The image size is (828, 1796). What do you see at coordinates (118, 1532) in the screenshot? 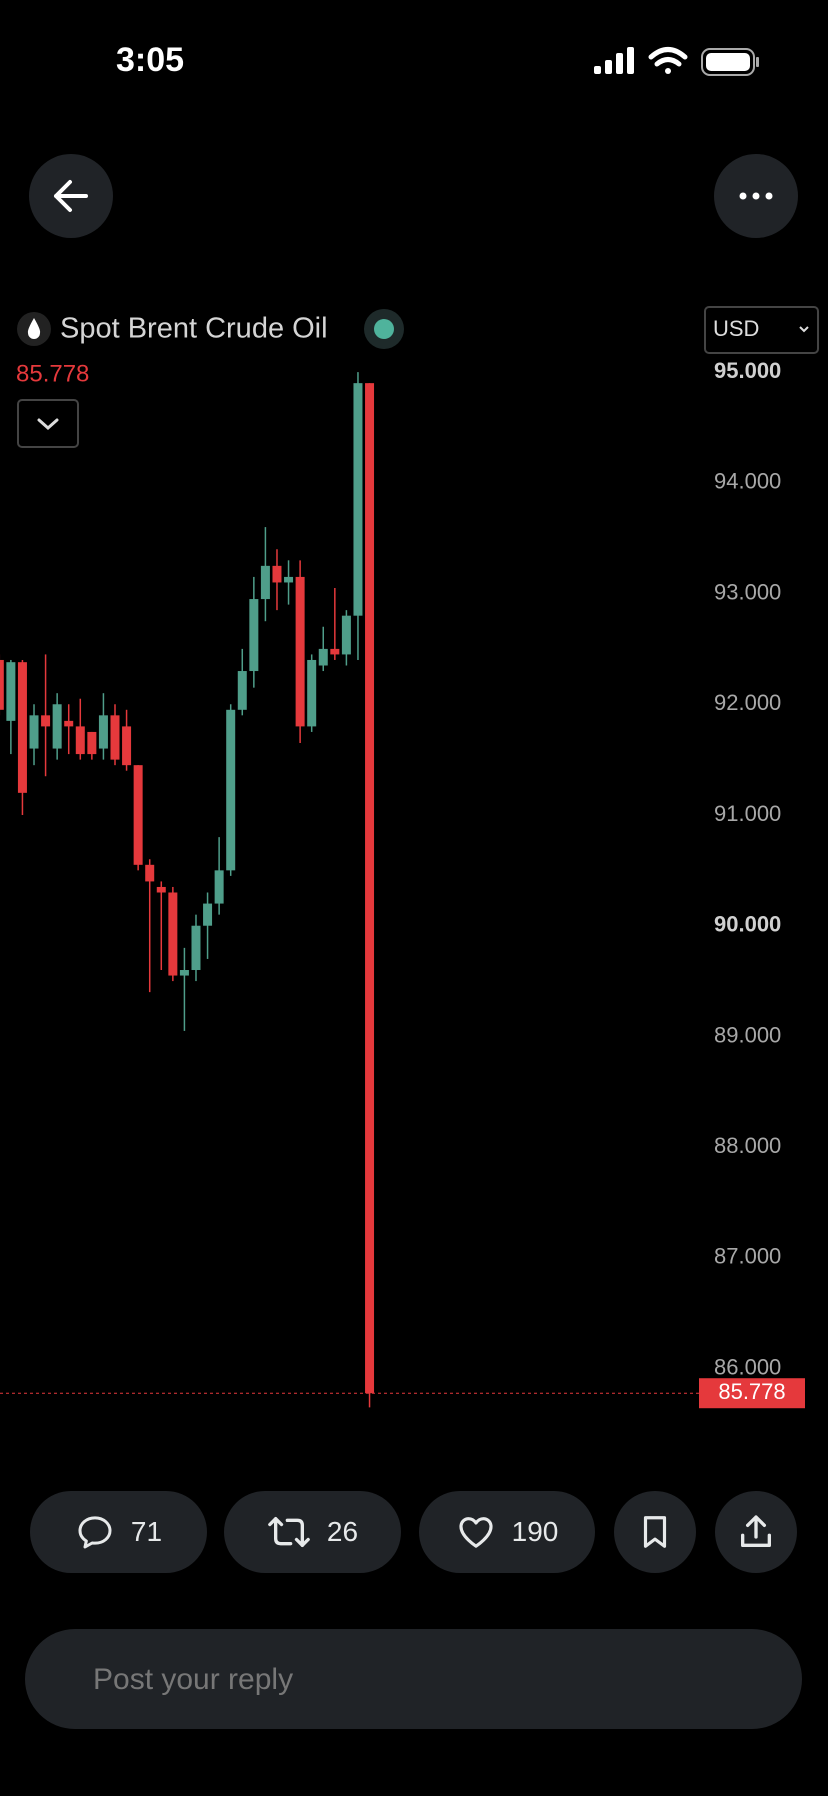
I see `reply-button: 71` at bounding box center [118, 1532].